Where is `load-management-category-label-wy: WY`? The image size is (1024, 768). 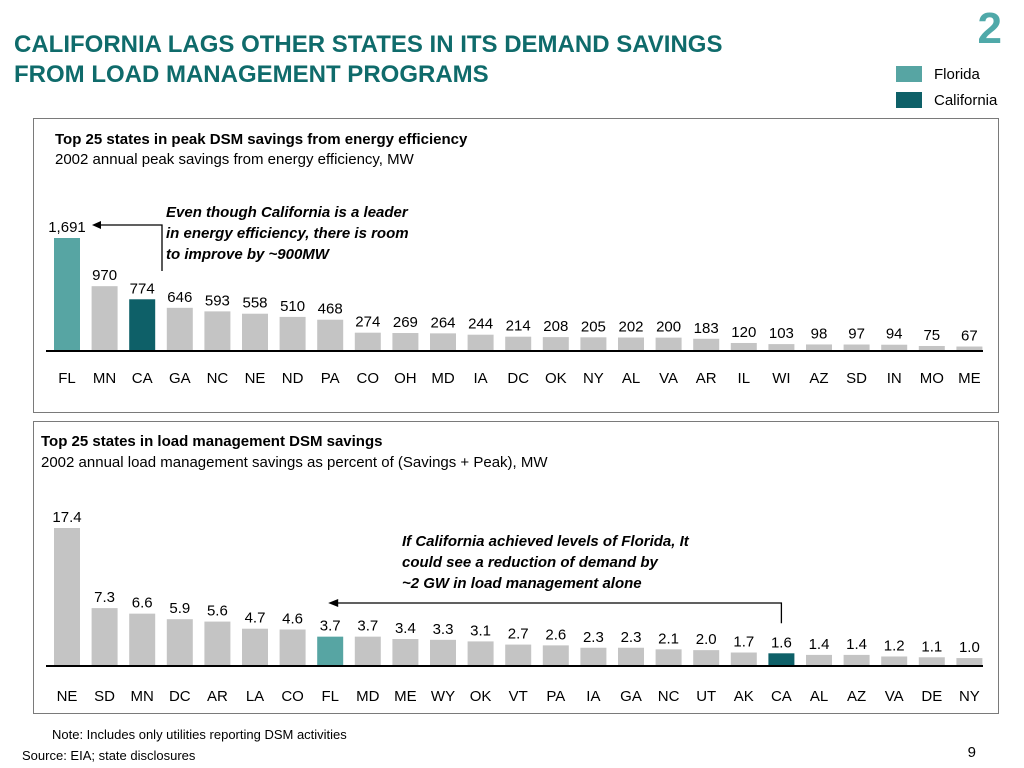
load-management-category-label-wy: WY is located at coordinates (443, 696).